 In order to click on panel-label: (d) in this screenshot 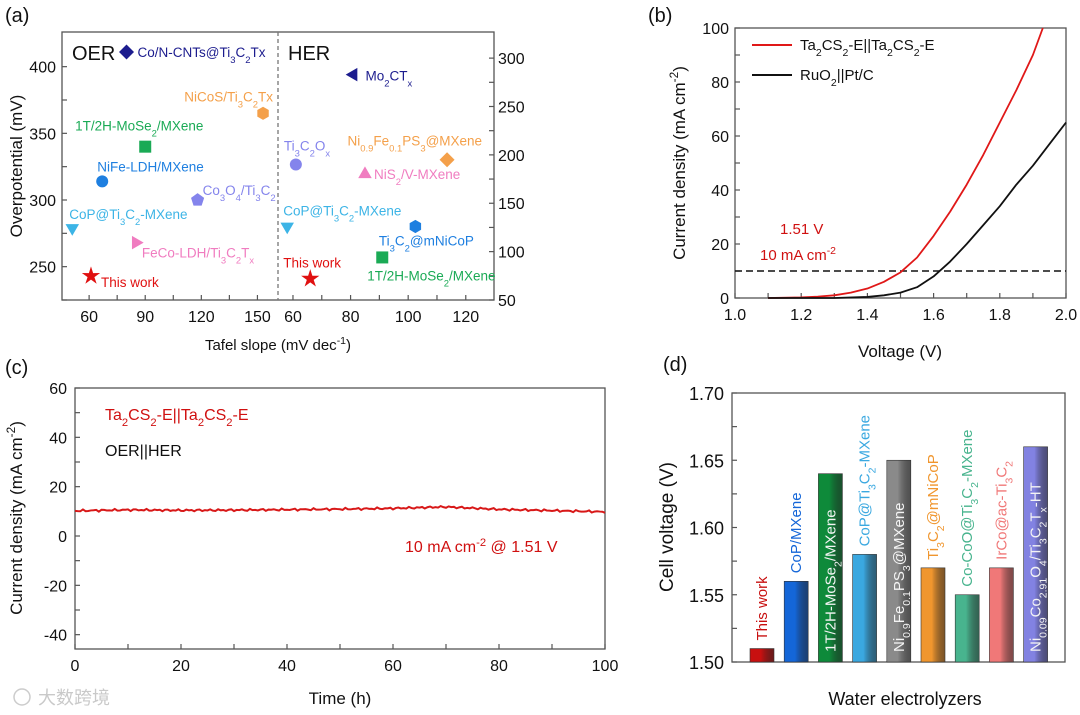, I will do `click(675, 365)`.